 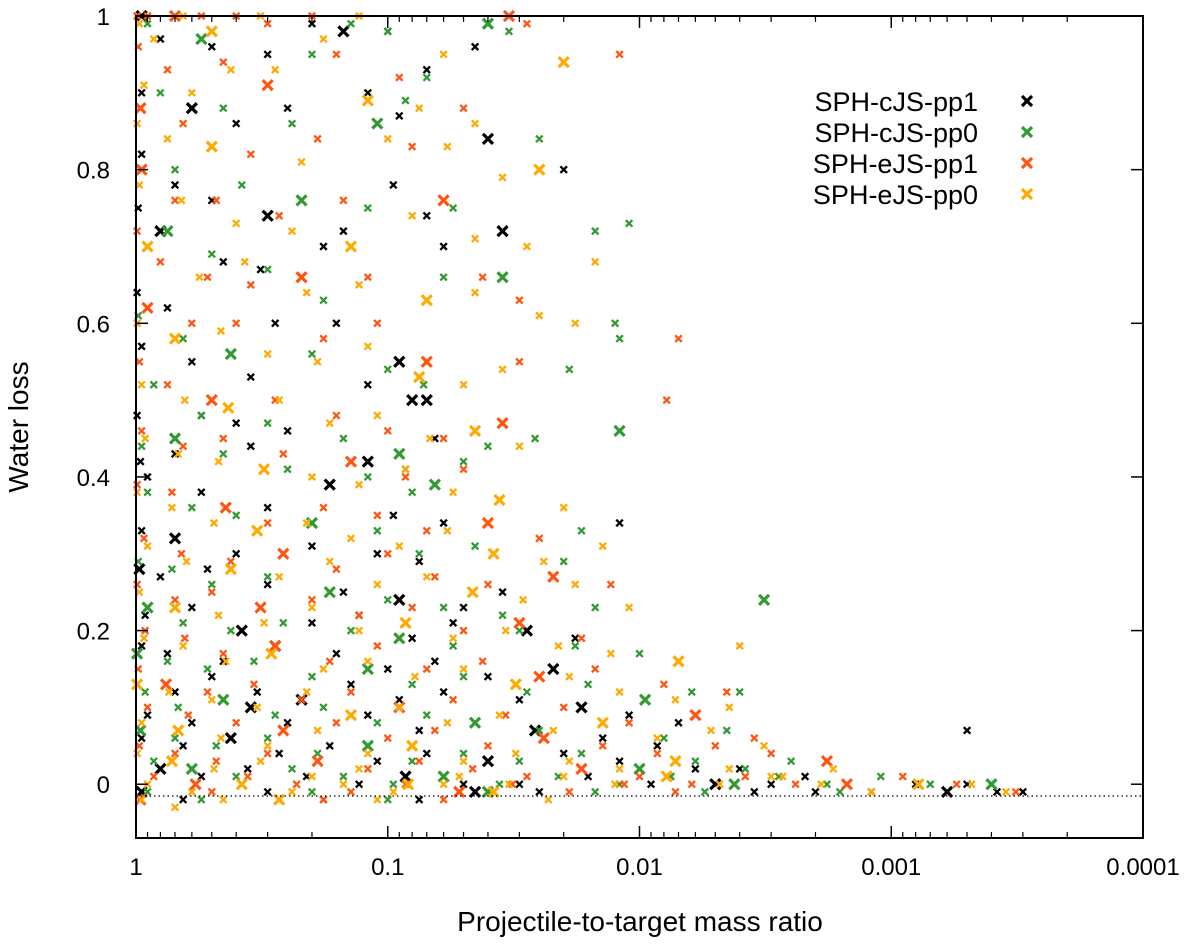 I want to click on x-tick-label: 1, so click(x=135, y=867).